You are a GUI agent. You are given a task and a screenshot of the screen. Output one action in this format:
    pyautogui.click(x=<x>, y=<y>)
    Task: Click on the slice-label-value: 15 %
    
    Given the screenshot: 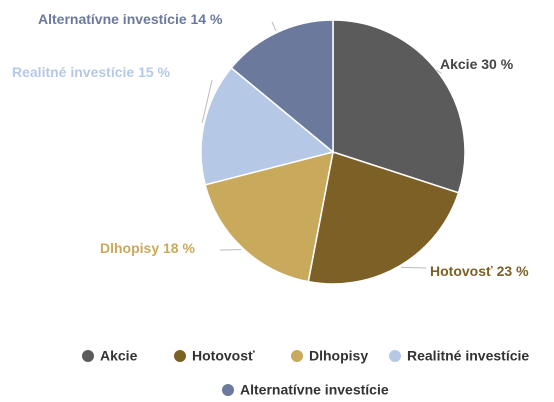 What is the action you would take?
    pyautogui.click(x=154, y=72)
    